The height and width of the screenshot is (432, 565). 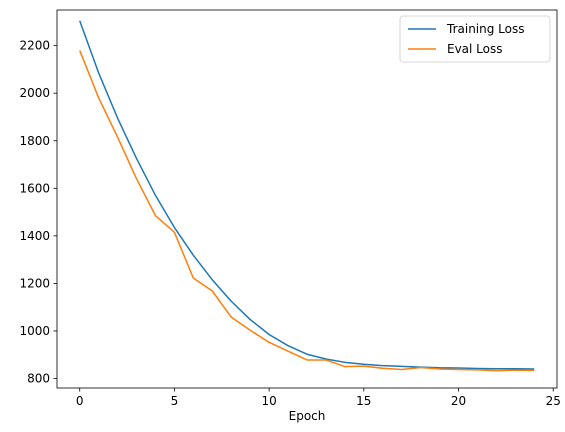 What do you see at coordinates (553, 401) in the screenshot?
I see `x-tick-label: 25` at bounding box center [553, 401].